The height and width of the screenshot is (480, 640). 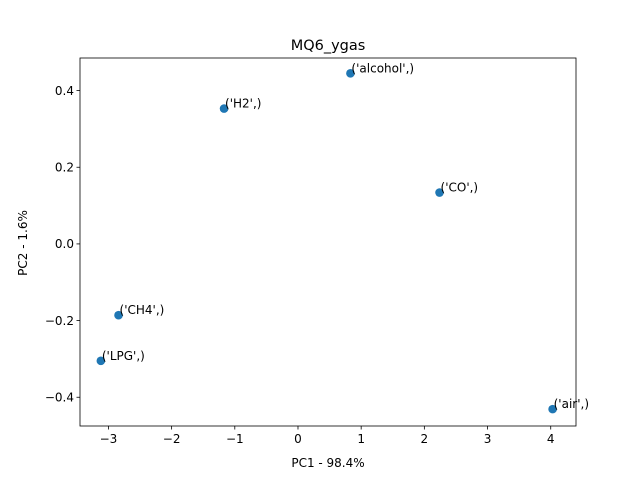 I want to click on chart-title: MQ6_ygas, so click(x=328, y=46).